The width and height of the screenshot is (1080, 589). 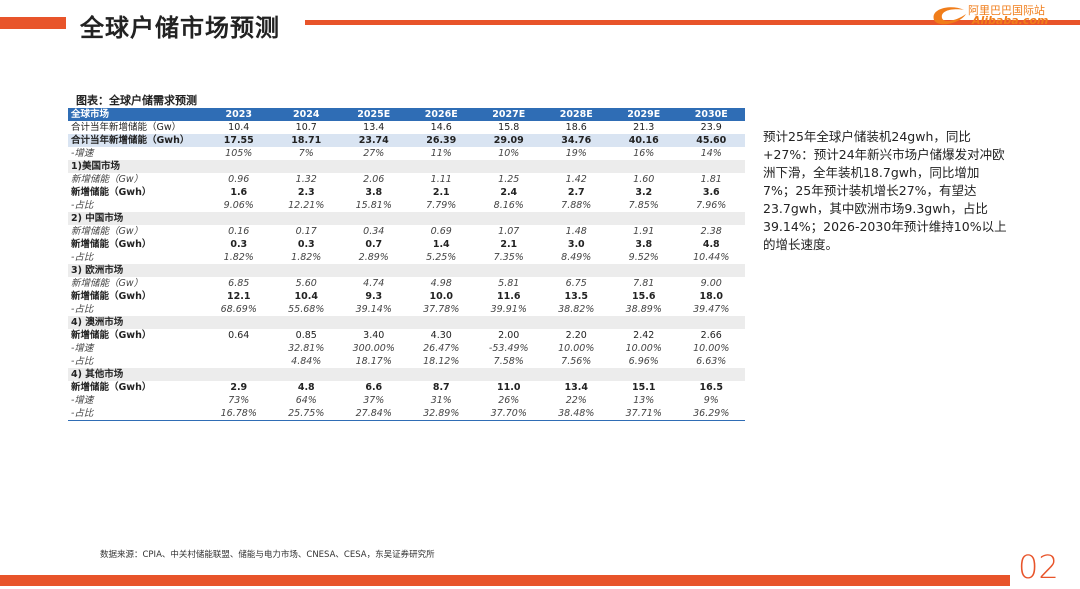 I want to click on table-cell: 10.00%, so click(x=576, y=348).